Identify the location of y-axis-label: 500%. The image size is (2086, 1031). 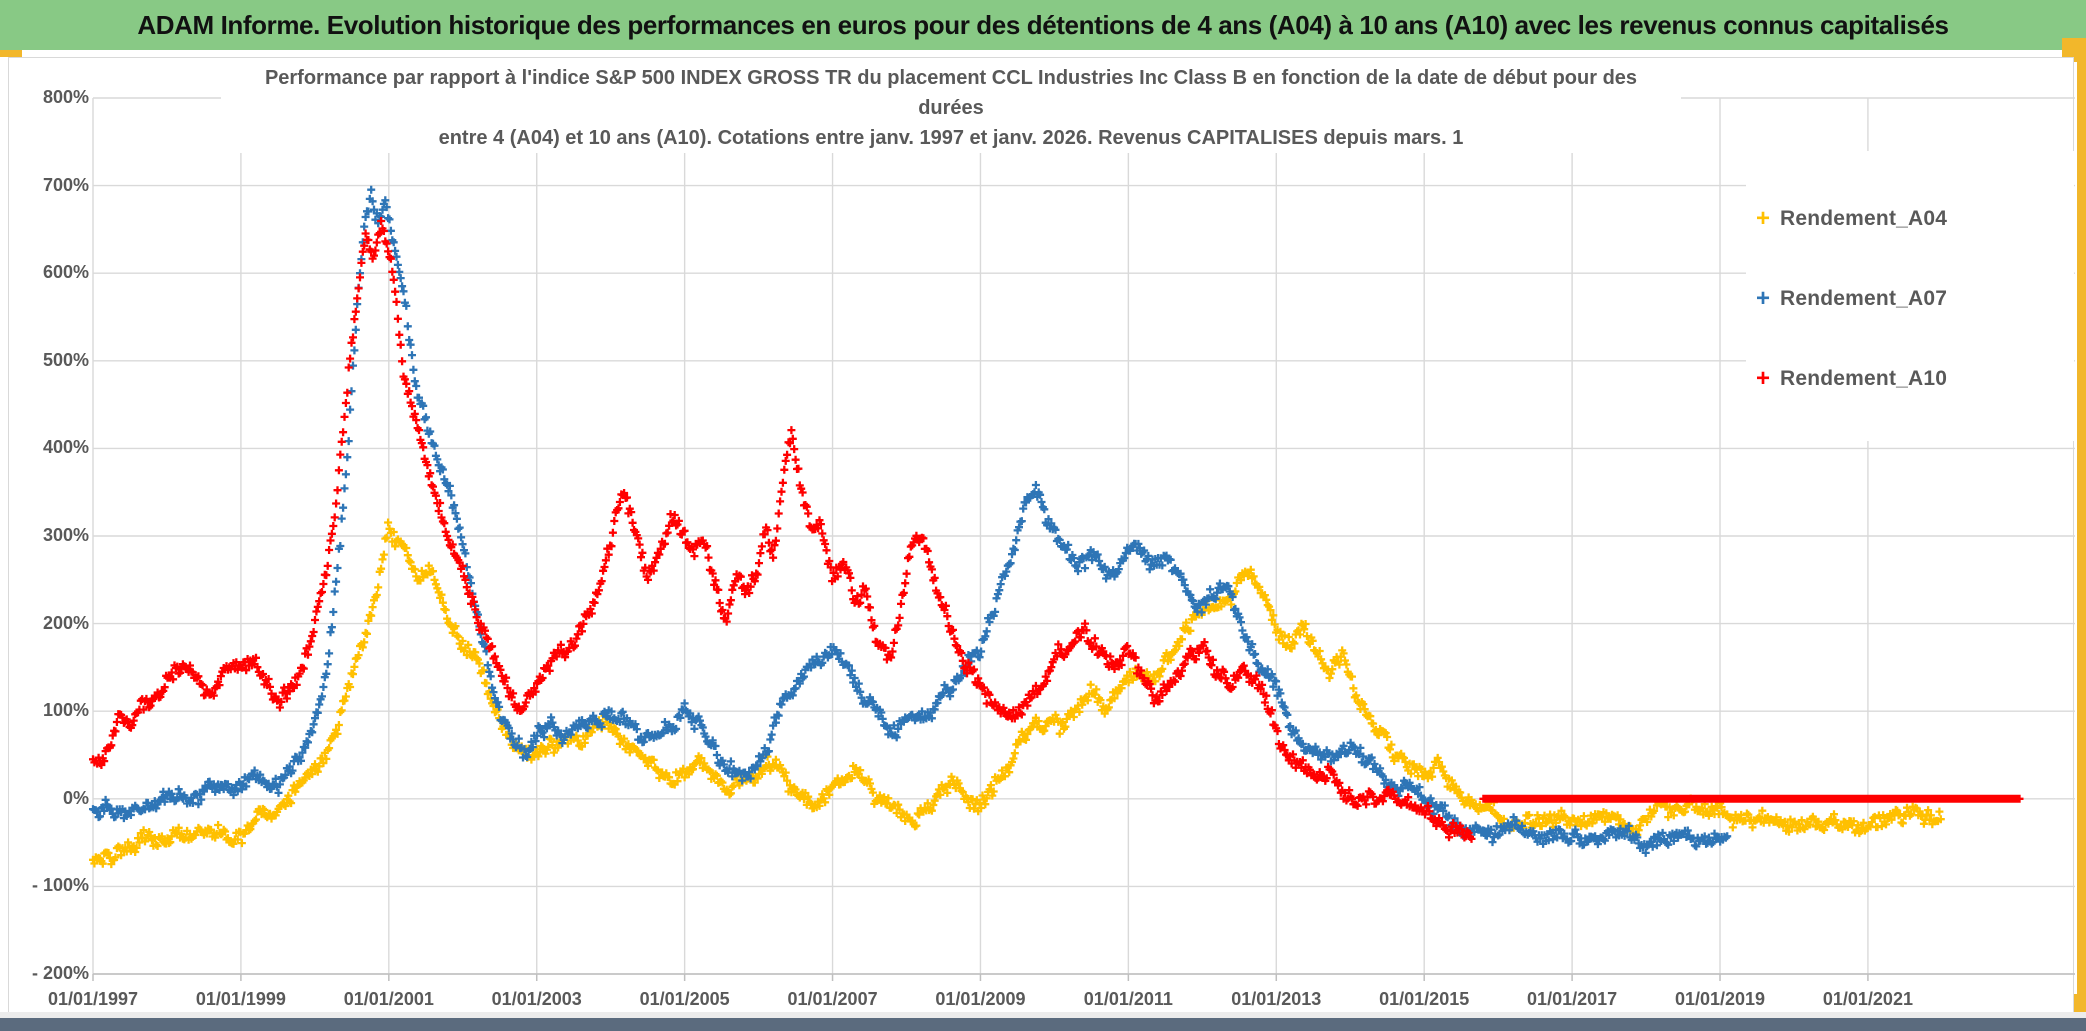
(65, 359).